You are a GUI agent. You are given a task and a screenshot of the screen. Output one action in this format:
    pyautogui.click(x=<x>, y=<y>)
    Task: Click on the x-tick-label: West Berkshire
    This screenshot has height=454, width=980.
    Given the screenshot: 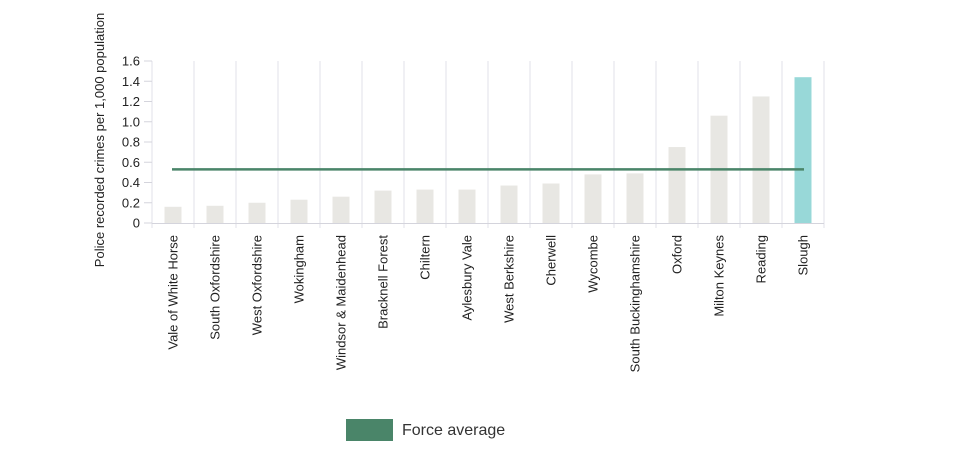 What is the action you would take?
    pyautogui.click(x=509, y=279)
    